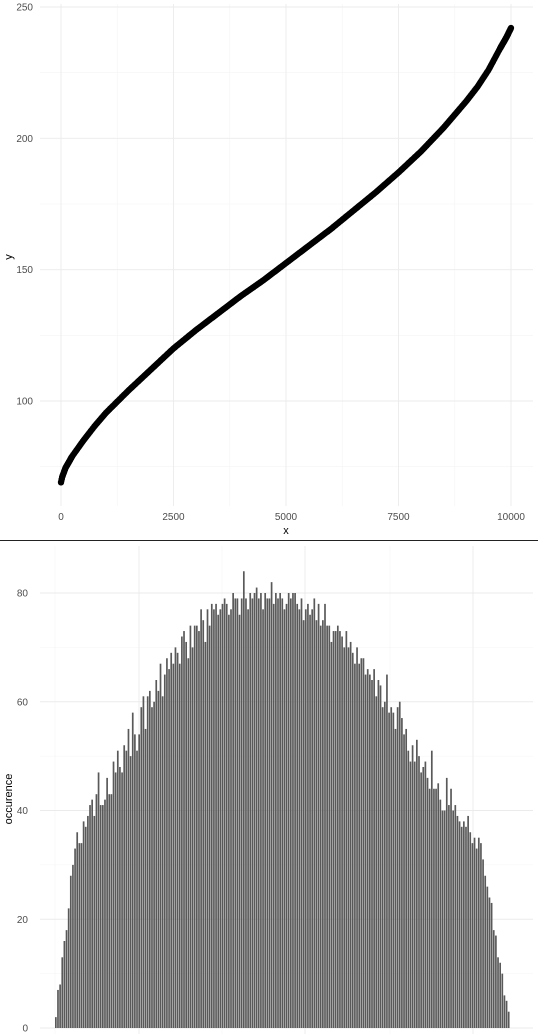 The width and height of the screenshot is (538, 1034). I want to click on y-tick-label: 40, so click(23, 811).